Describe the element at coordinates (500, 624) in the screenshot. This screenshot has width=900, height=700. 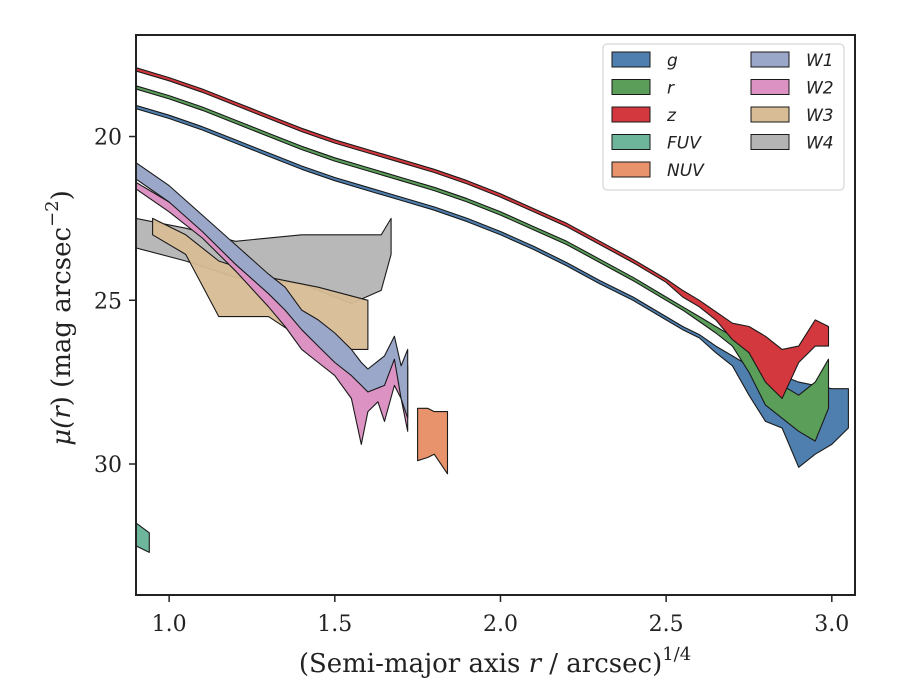
I see `x-tick-label: 2.0` at that location.